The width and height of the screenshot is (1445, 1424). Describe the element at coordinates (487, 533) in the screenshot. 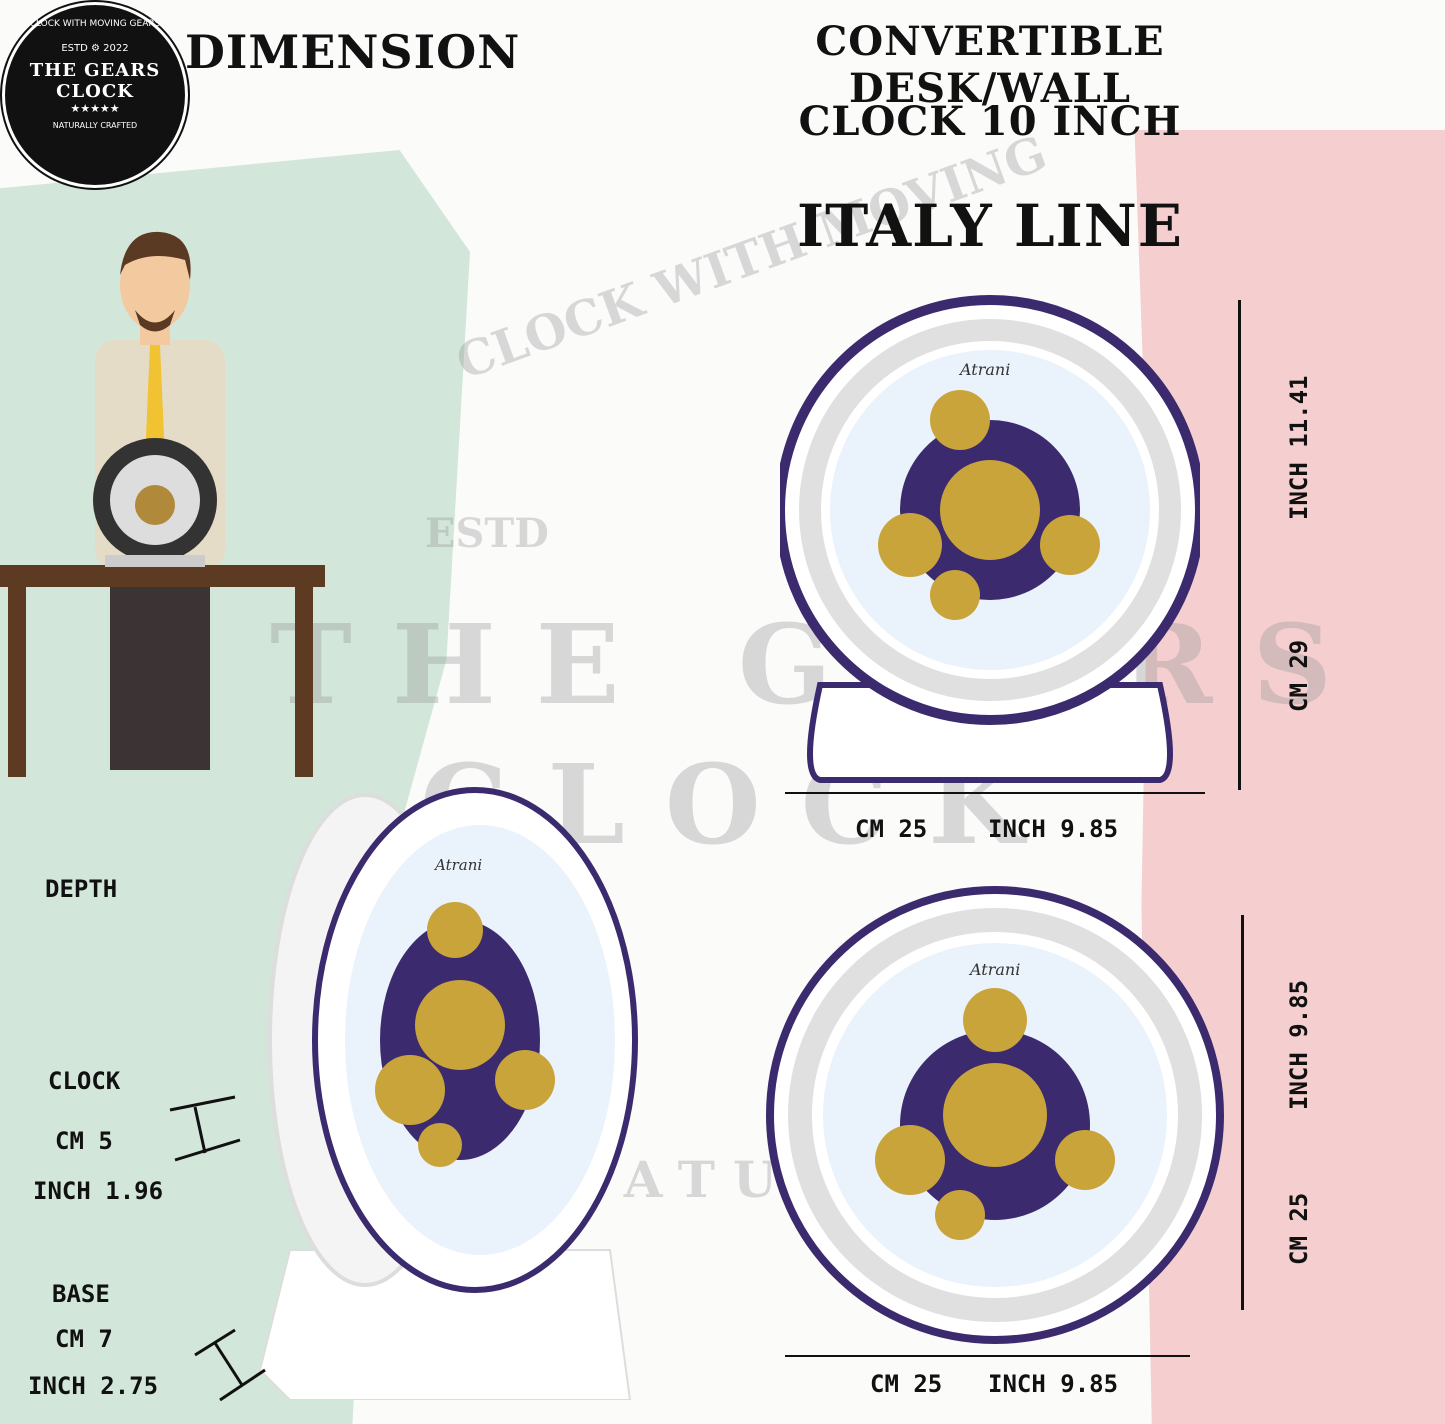

I see `watermark-estd: ESTD` at that location.